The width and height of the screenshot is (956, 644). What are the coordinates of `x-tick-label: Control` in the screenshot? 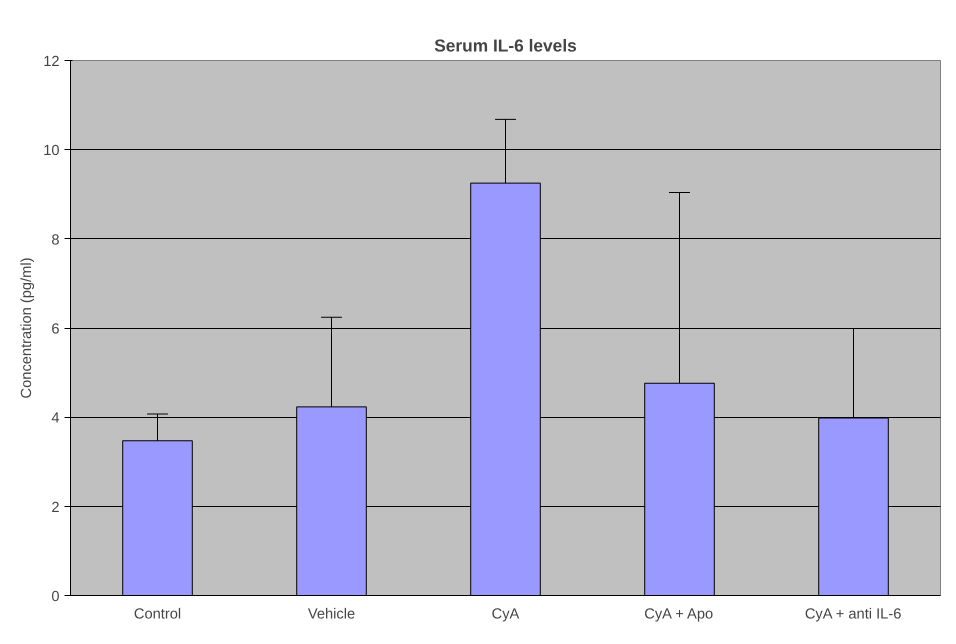 It's located at (158, 614).